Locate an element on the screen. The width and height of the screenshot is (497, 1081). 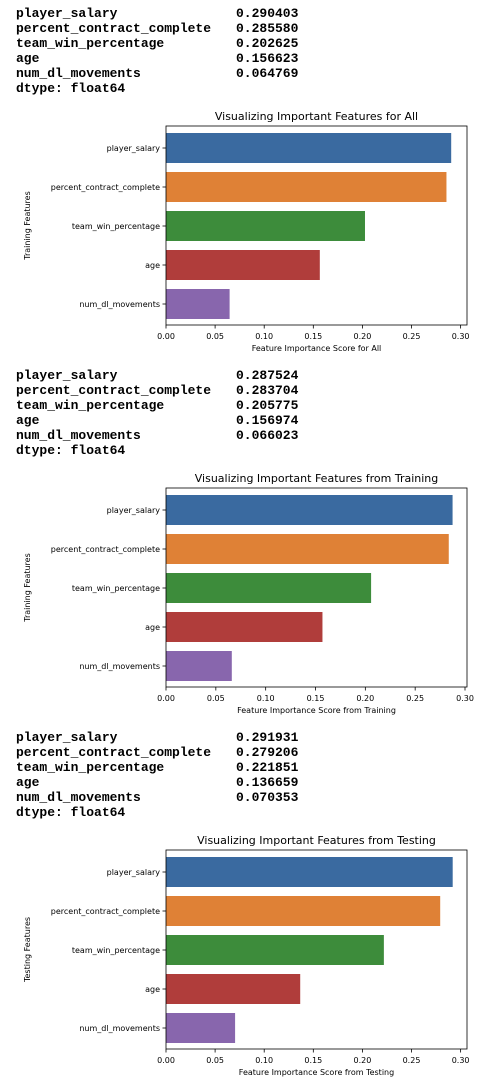
series-value: 0.285580 is located at coordinates (267, 28).